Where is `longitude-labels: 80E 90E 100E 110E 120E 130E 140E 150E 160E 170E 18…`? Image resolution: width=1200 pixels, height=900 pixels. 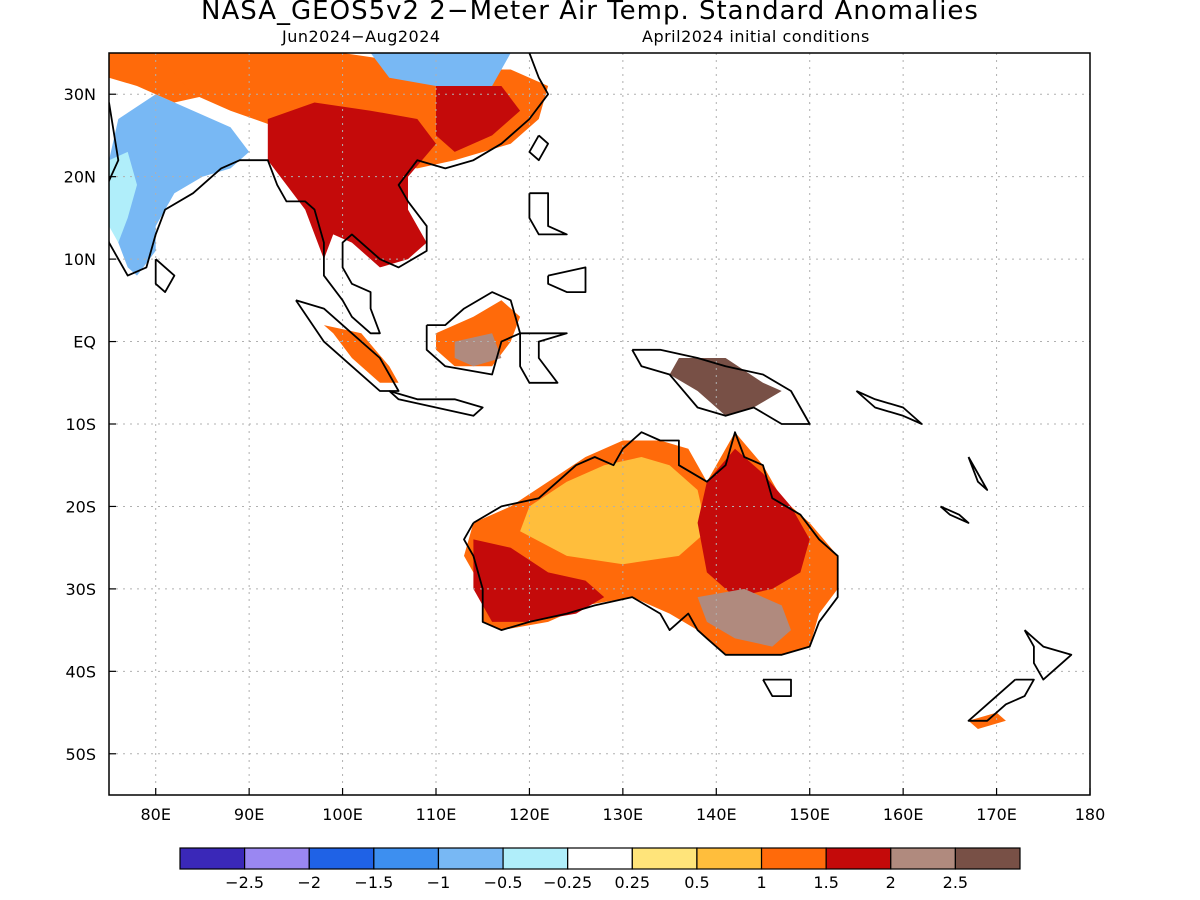 longitude-labels: 80E 90E 100E 110E 120E 130E 140E 150E 160E 170E 18… is located at coordinates (622, 806).